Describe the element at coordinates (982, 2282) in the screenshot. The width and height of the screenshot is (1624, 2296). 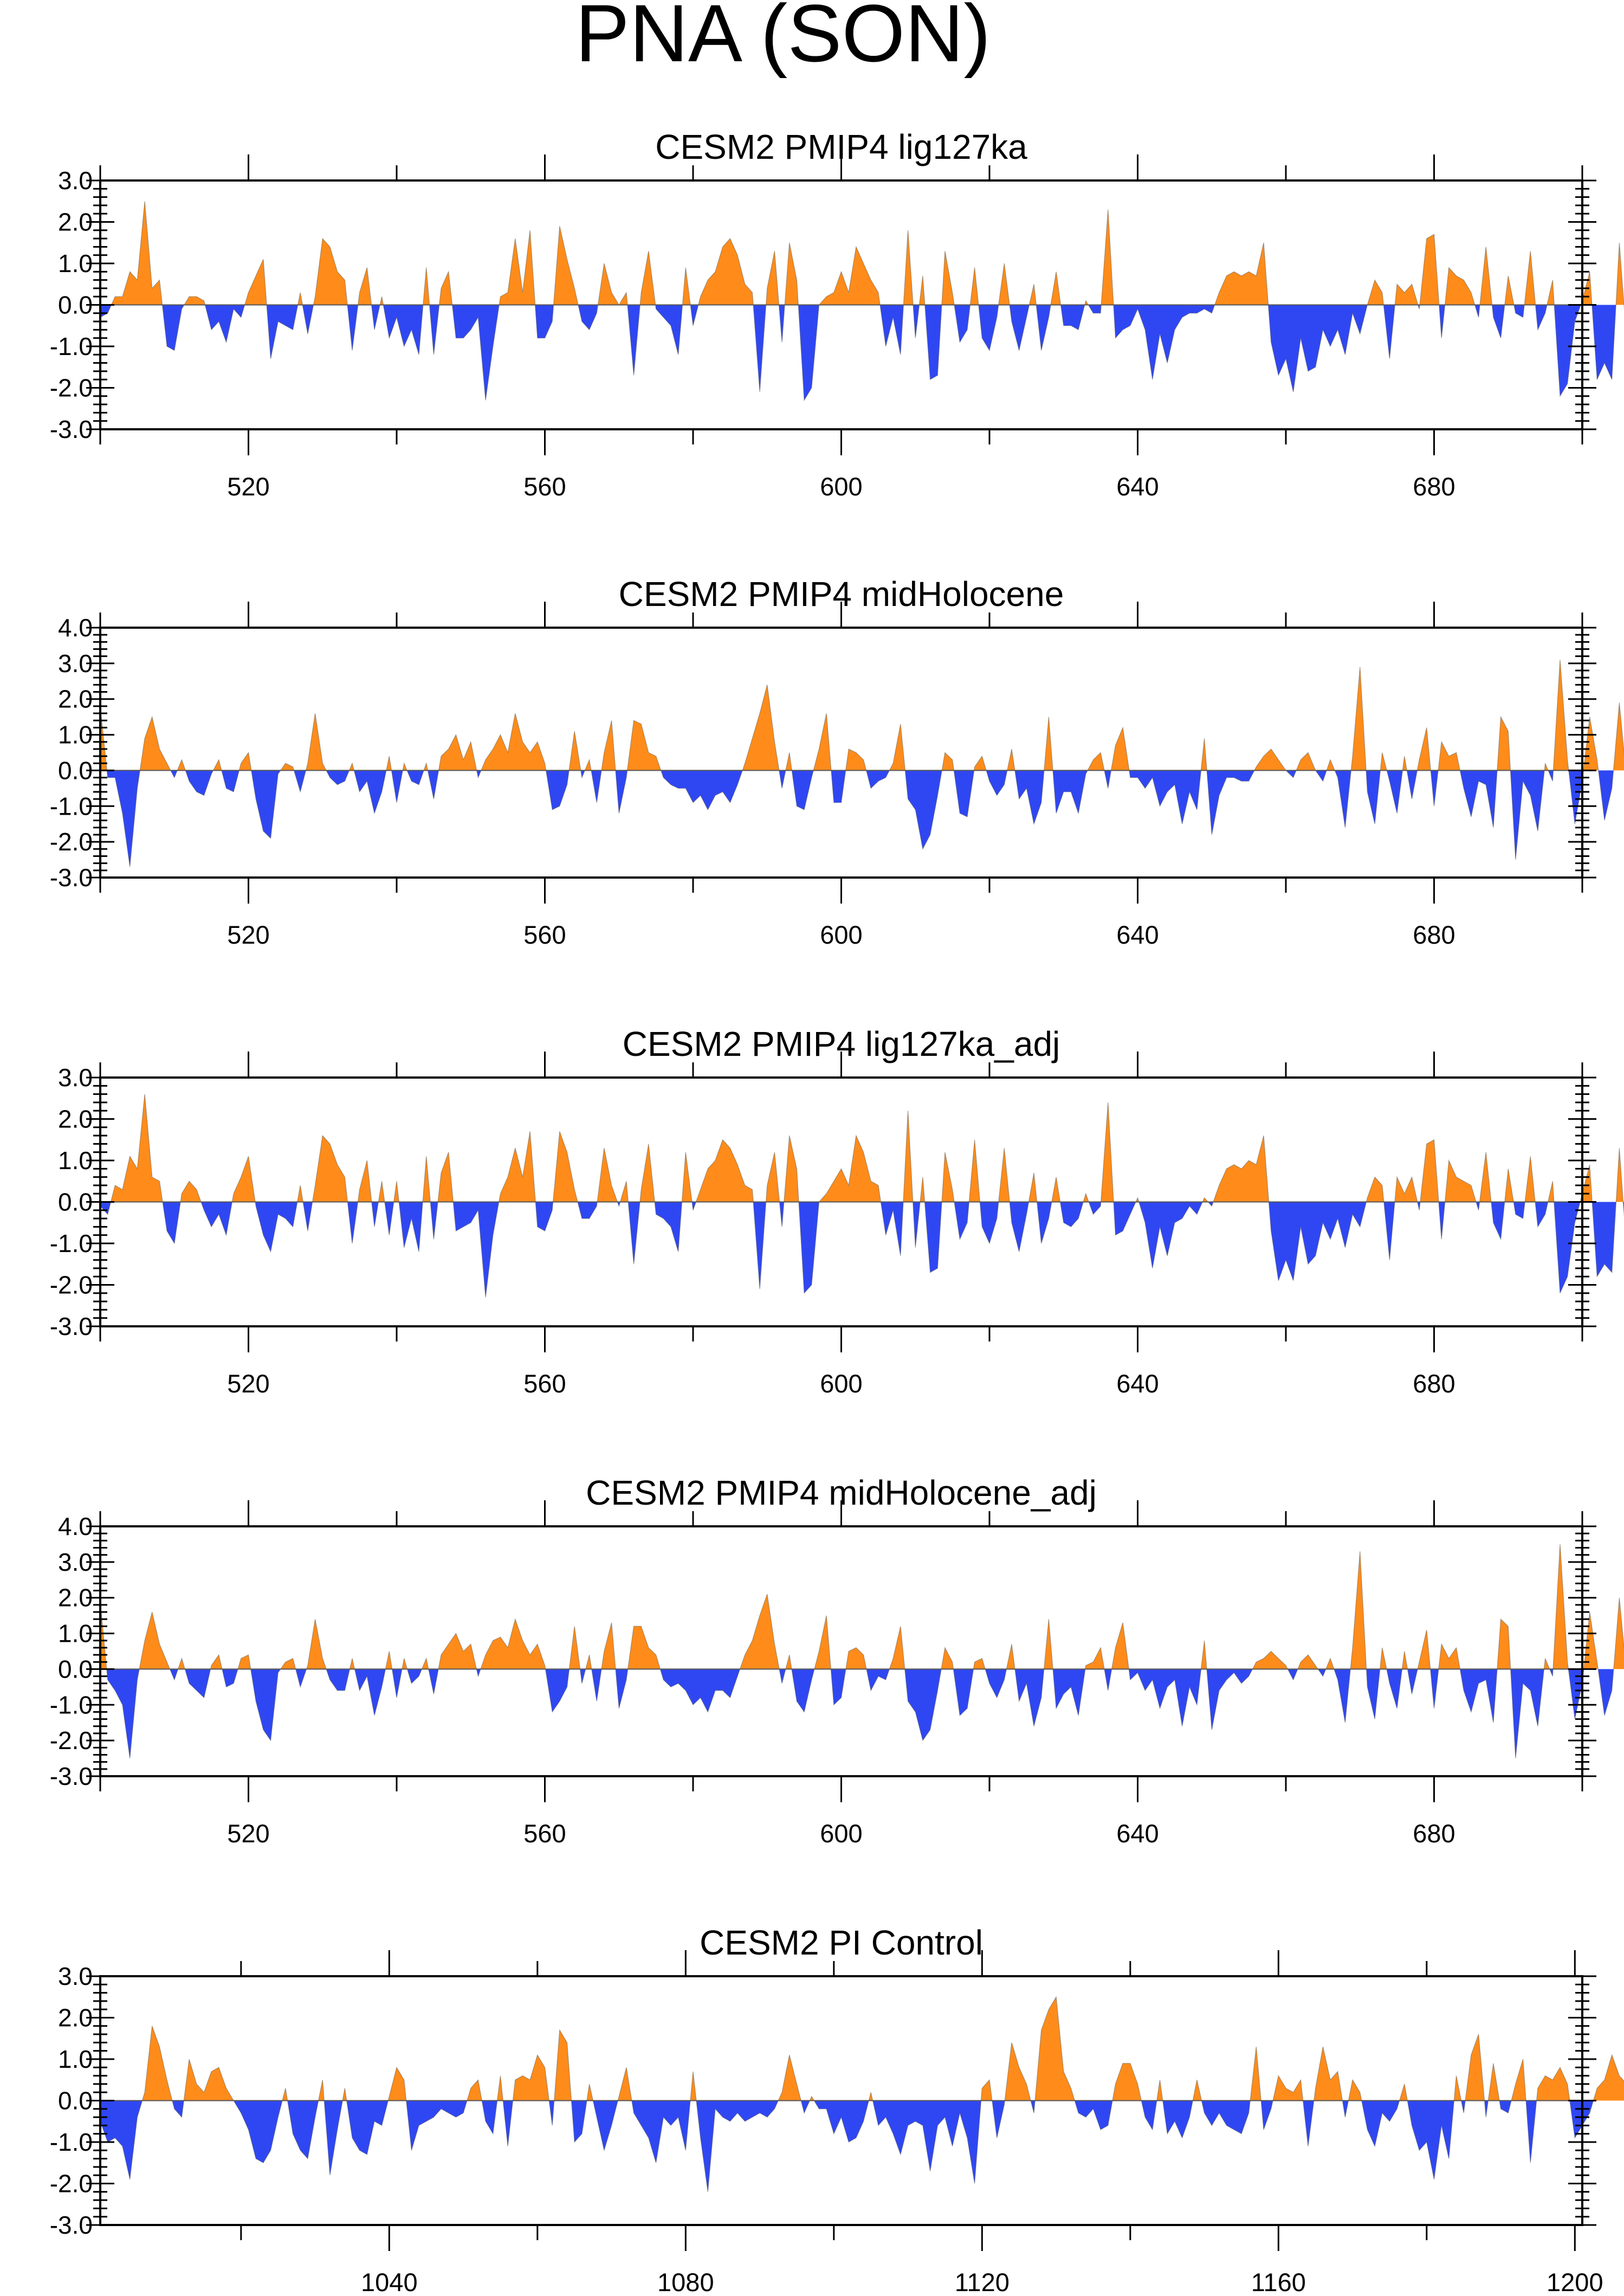
I see `x-tick-label: 1120` at that location.